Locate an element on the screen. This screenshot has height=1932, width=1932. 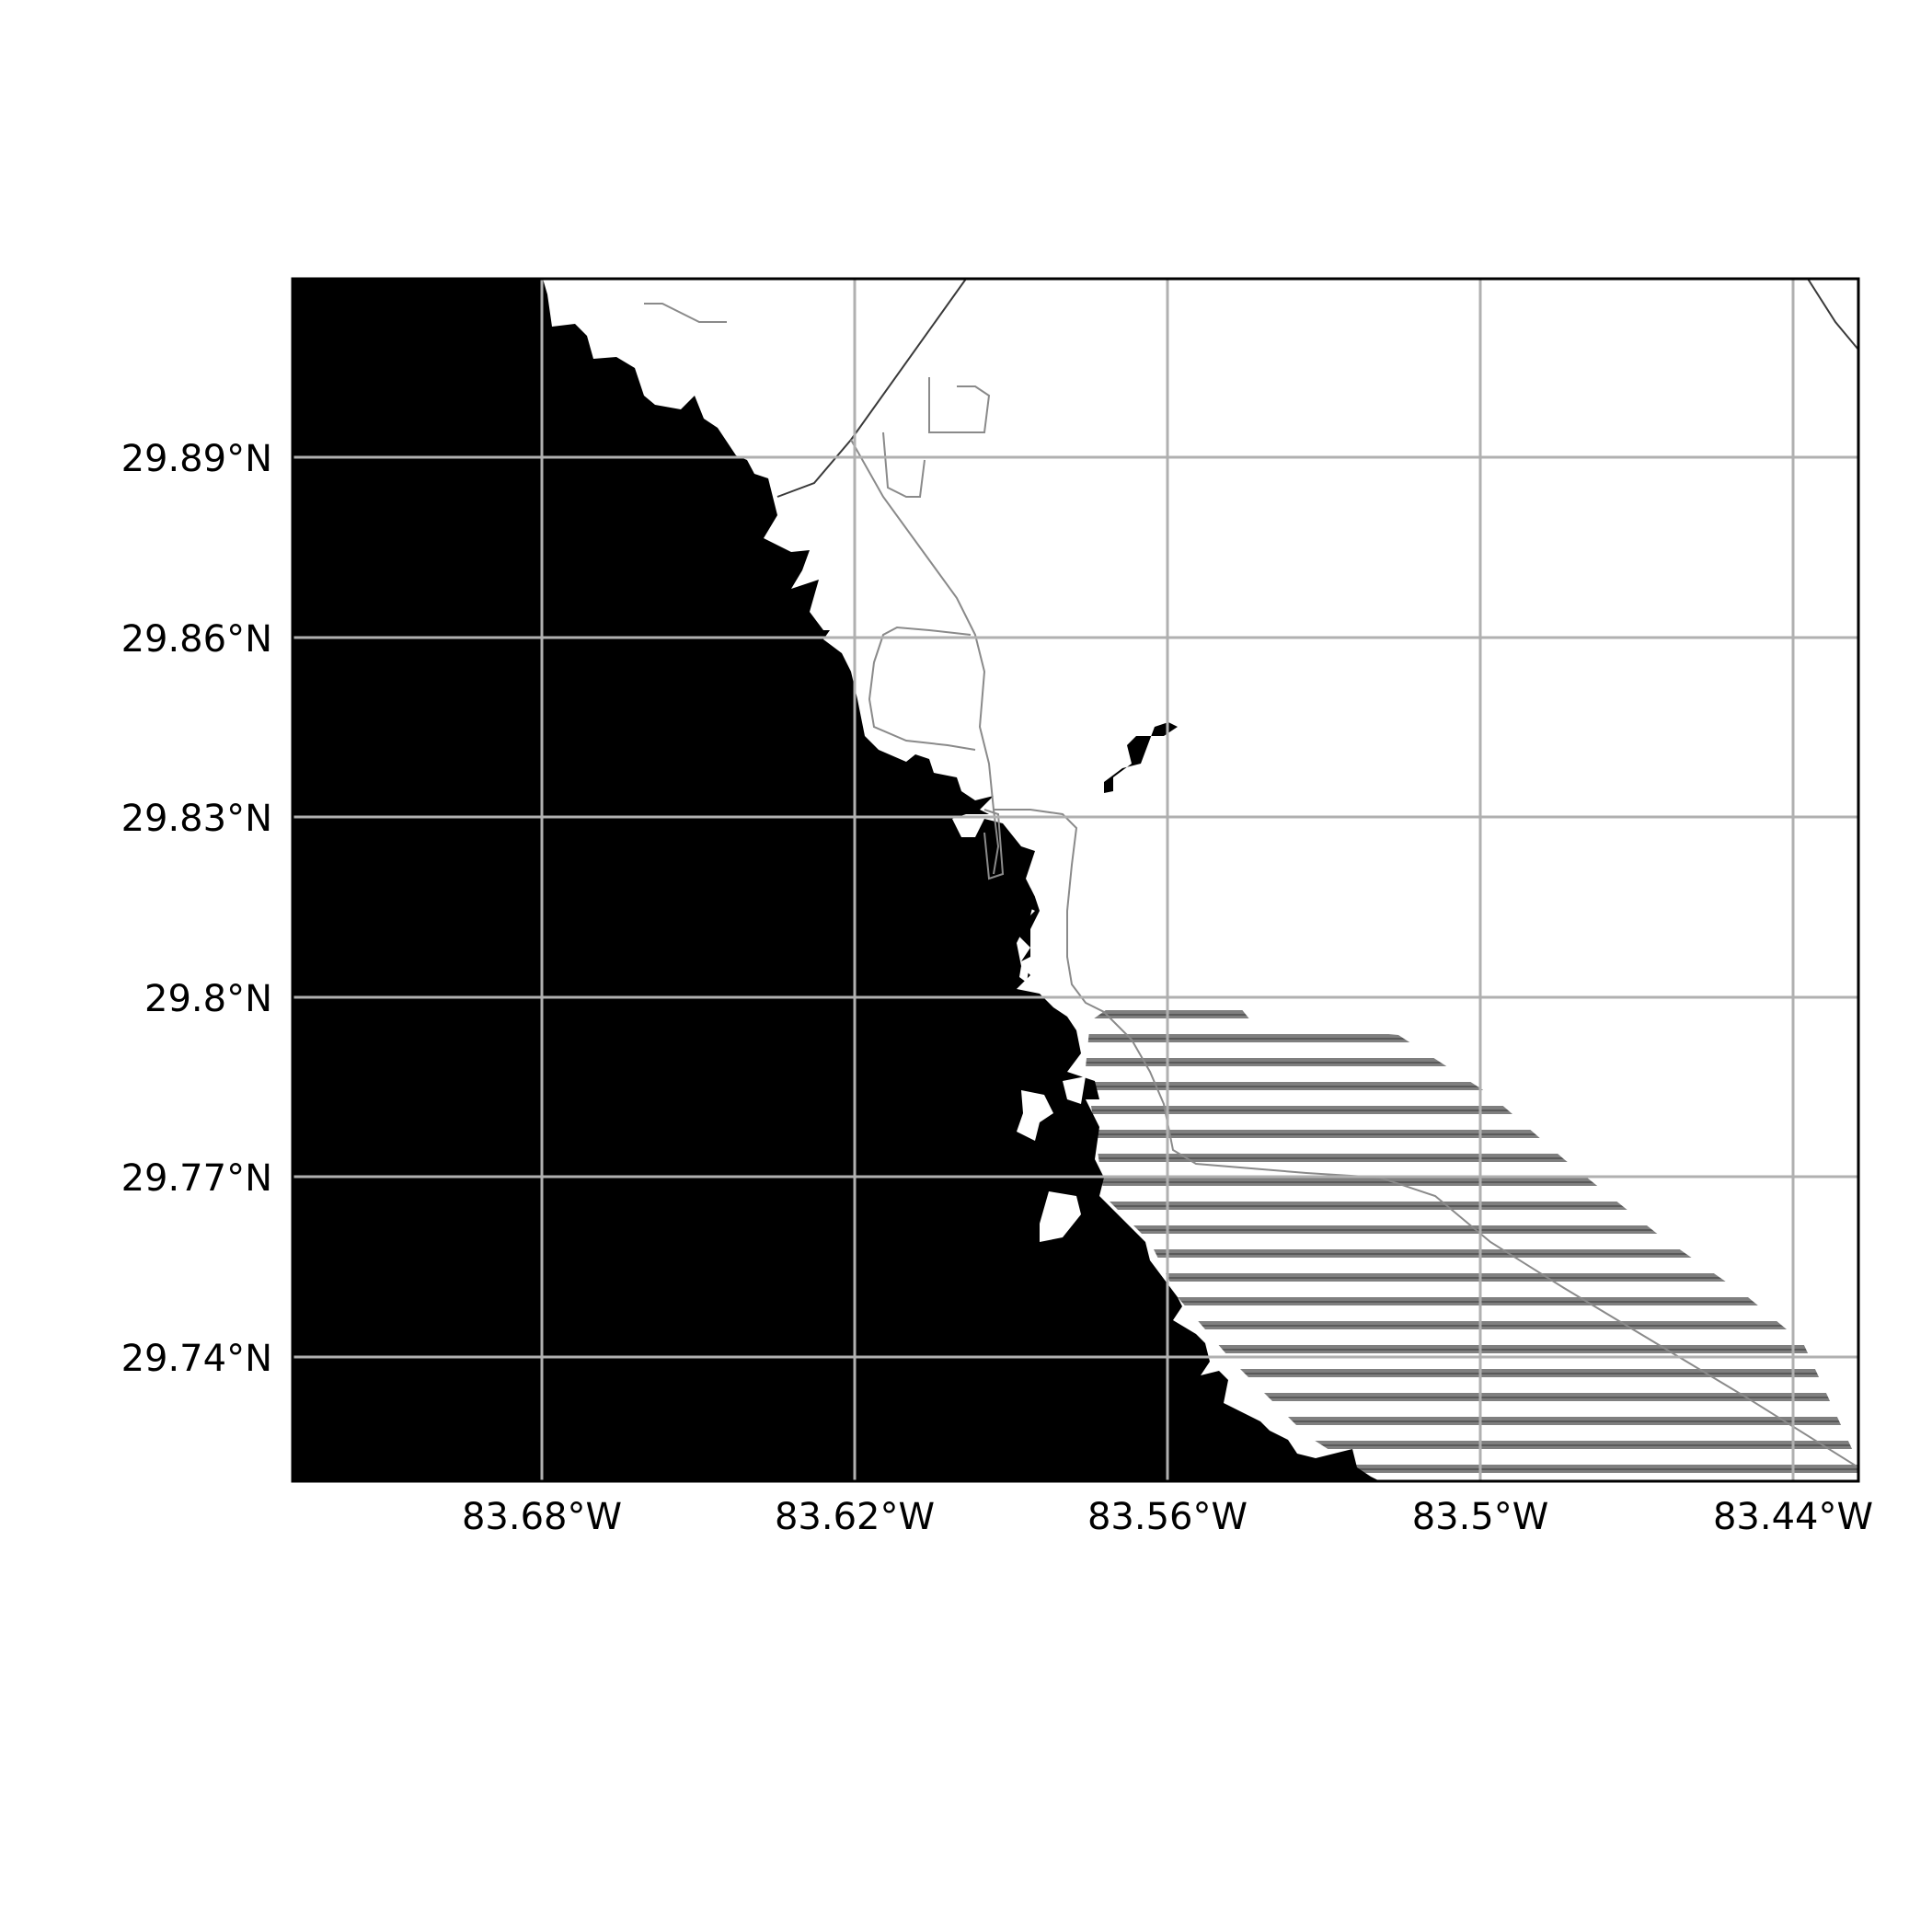
inland-lagoon is located at coordinates (1028, 924).